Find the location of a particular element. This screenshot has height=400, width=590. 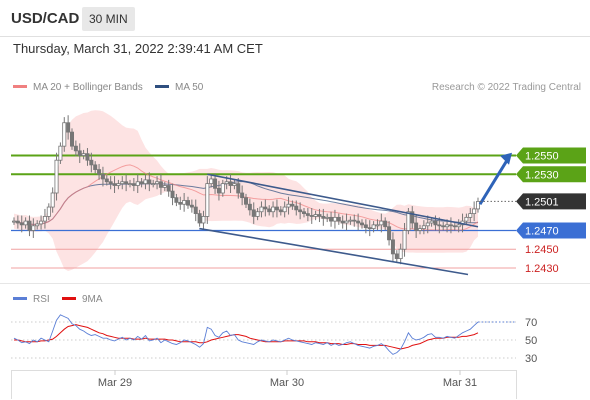

level-label-1.2550: 1.2550 is located at coordinates (542, 157).